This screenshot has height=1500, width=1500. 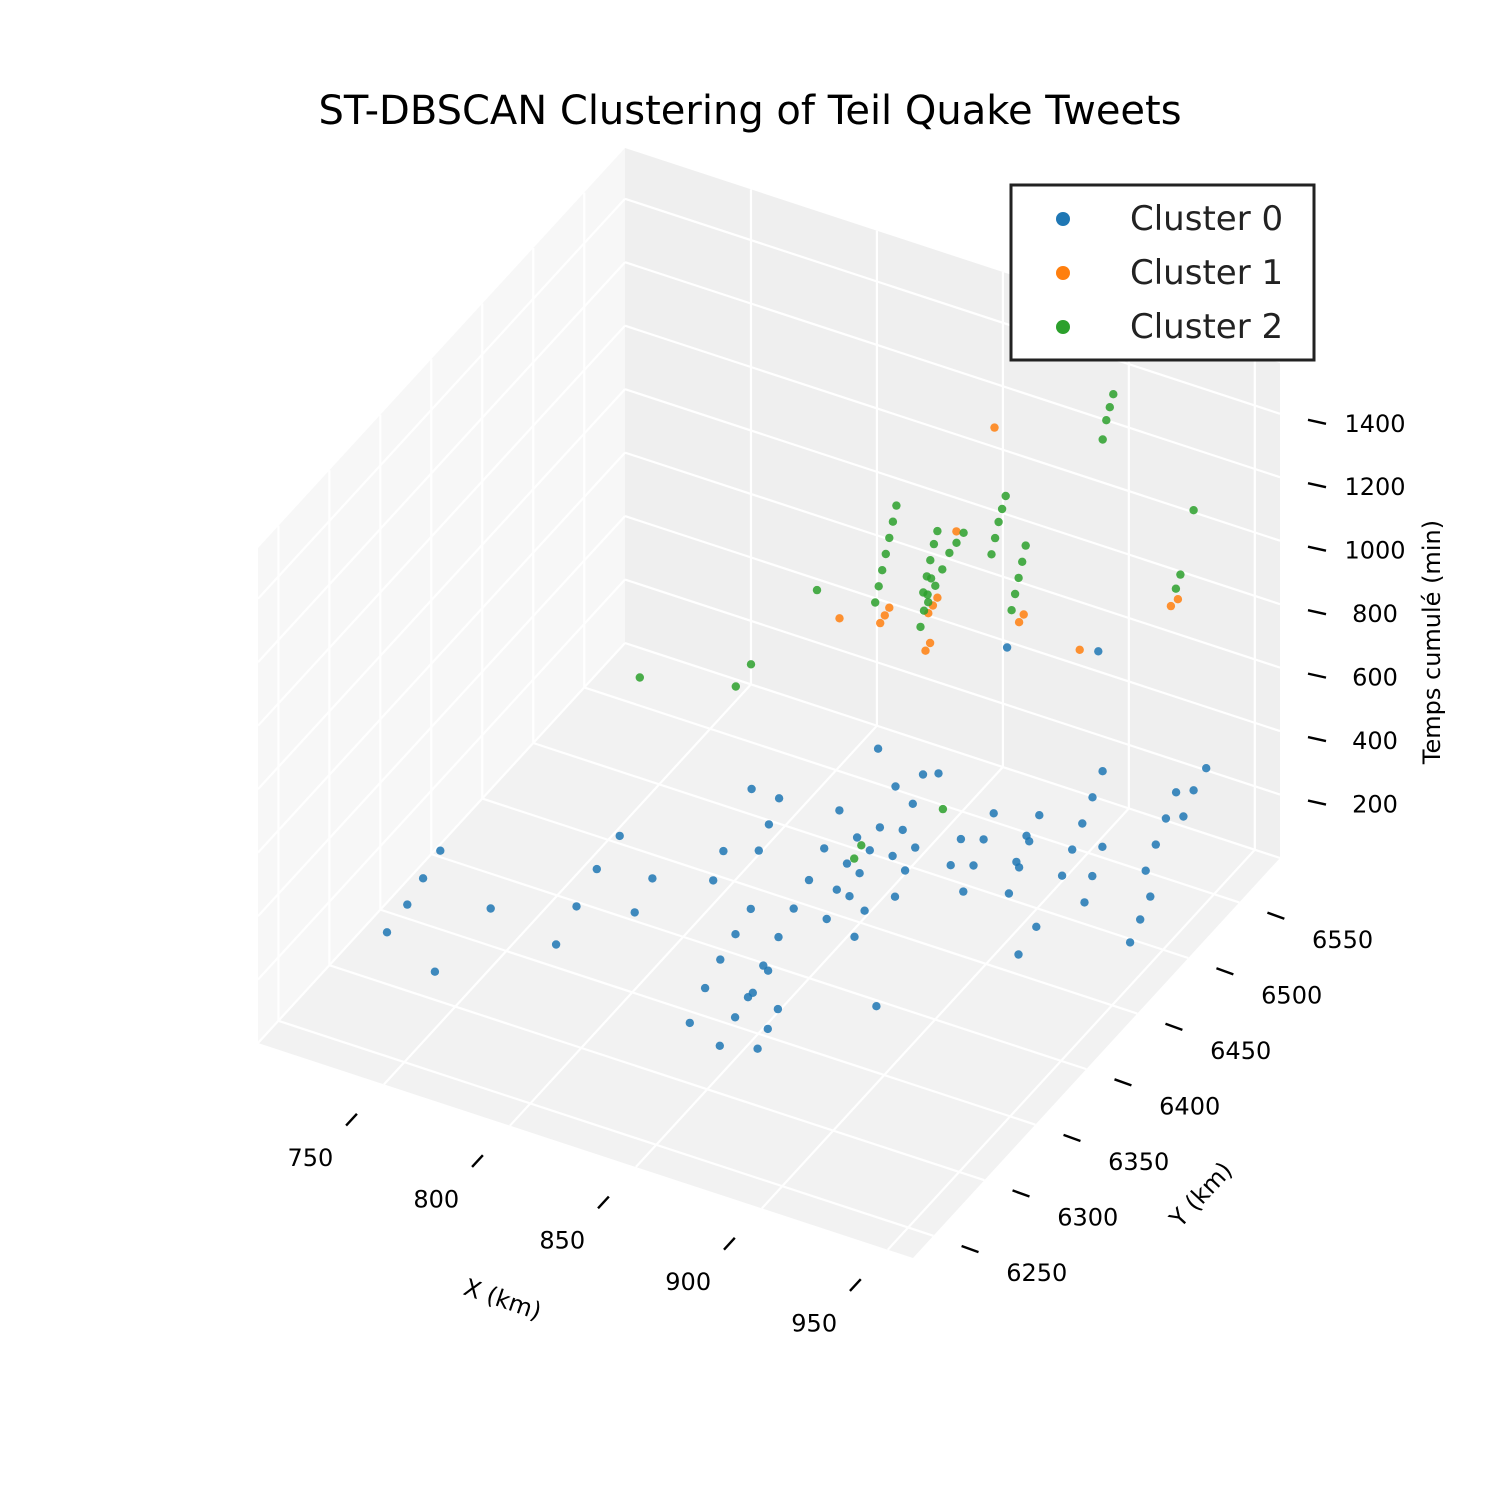 I want to click on y-tick-label: 6450, so click(x=1240, y=1051).